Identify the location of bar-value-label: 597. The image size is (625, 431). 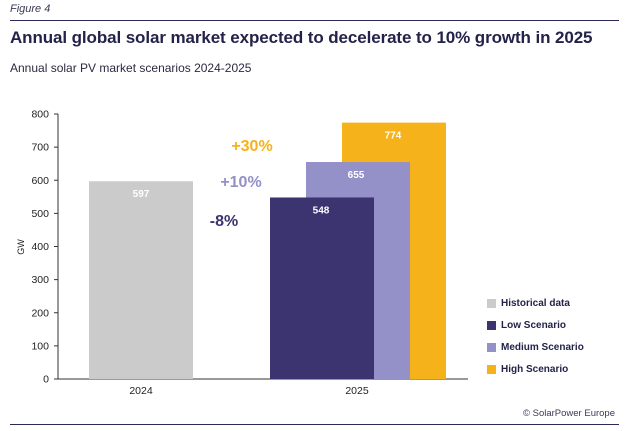
(141, 194).